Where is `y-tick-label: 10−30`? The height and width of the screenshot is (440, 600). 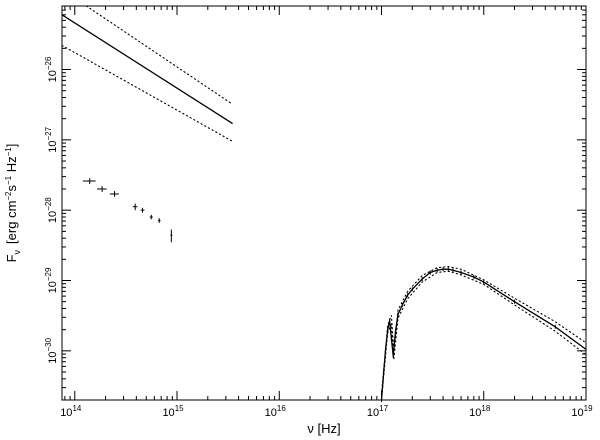
y-tick-label: 10−30 is located at coordinates (51, 350).